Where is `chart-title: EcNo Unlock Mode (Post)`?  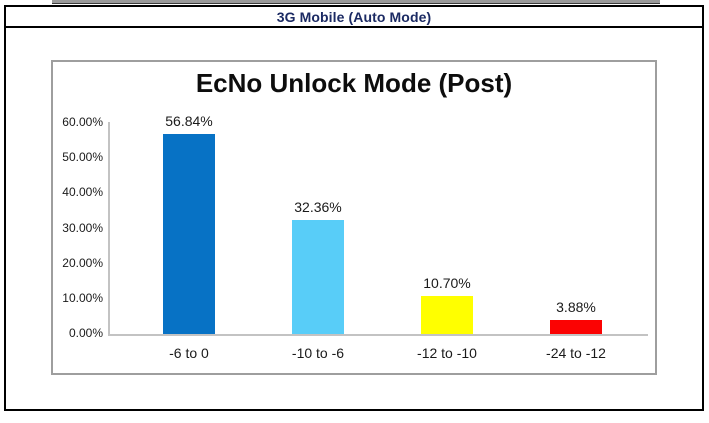
chart-title: EcNo Unlock Mode (Post) is located at coordinates (354, 83).